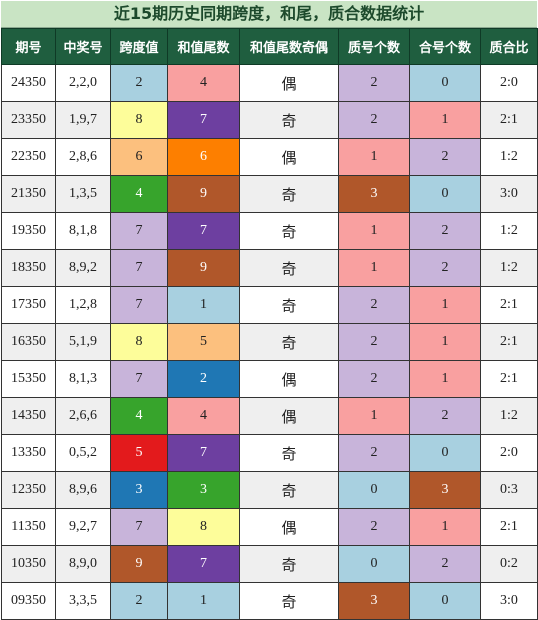  What do you see at coordinates (139, 453) in the screenshot?
I see `span-cell: 5` at bounding box center [139, 453].